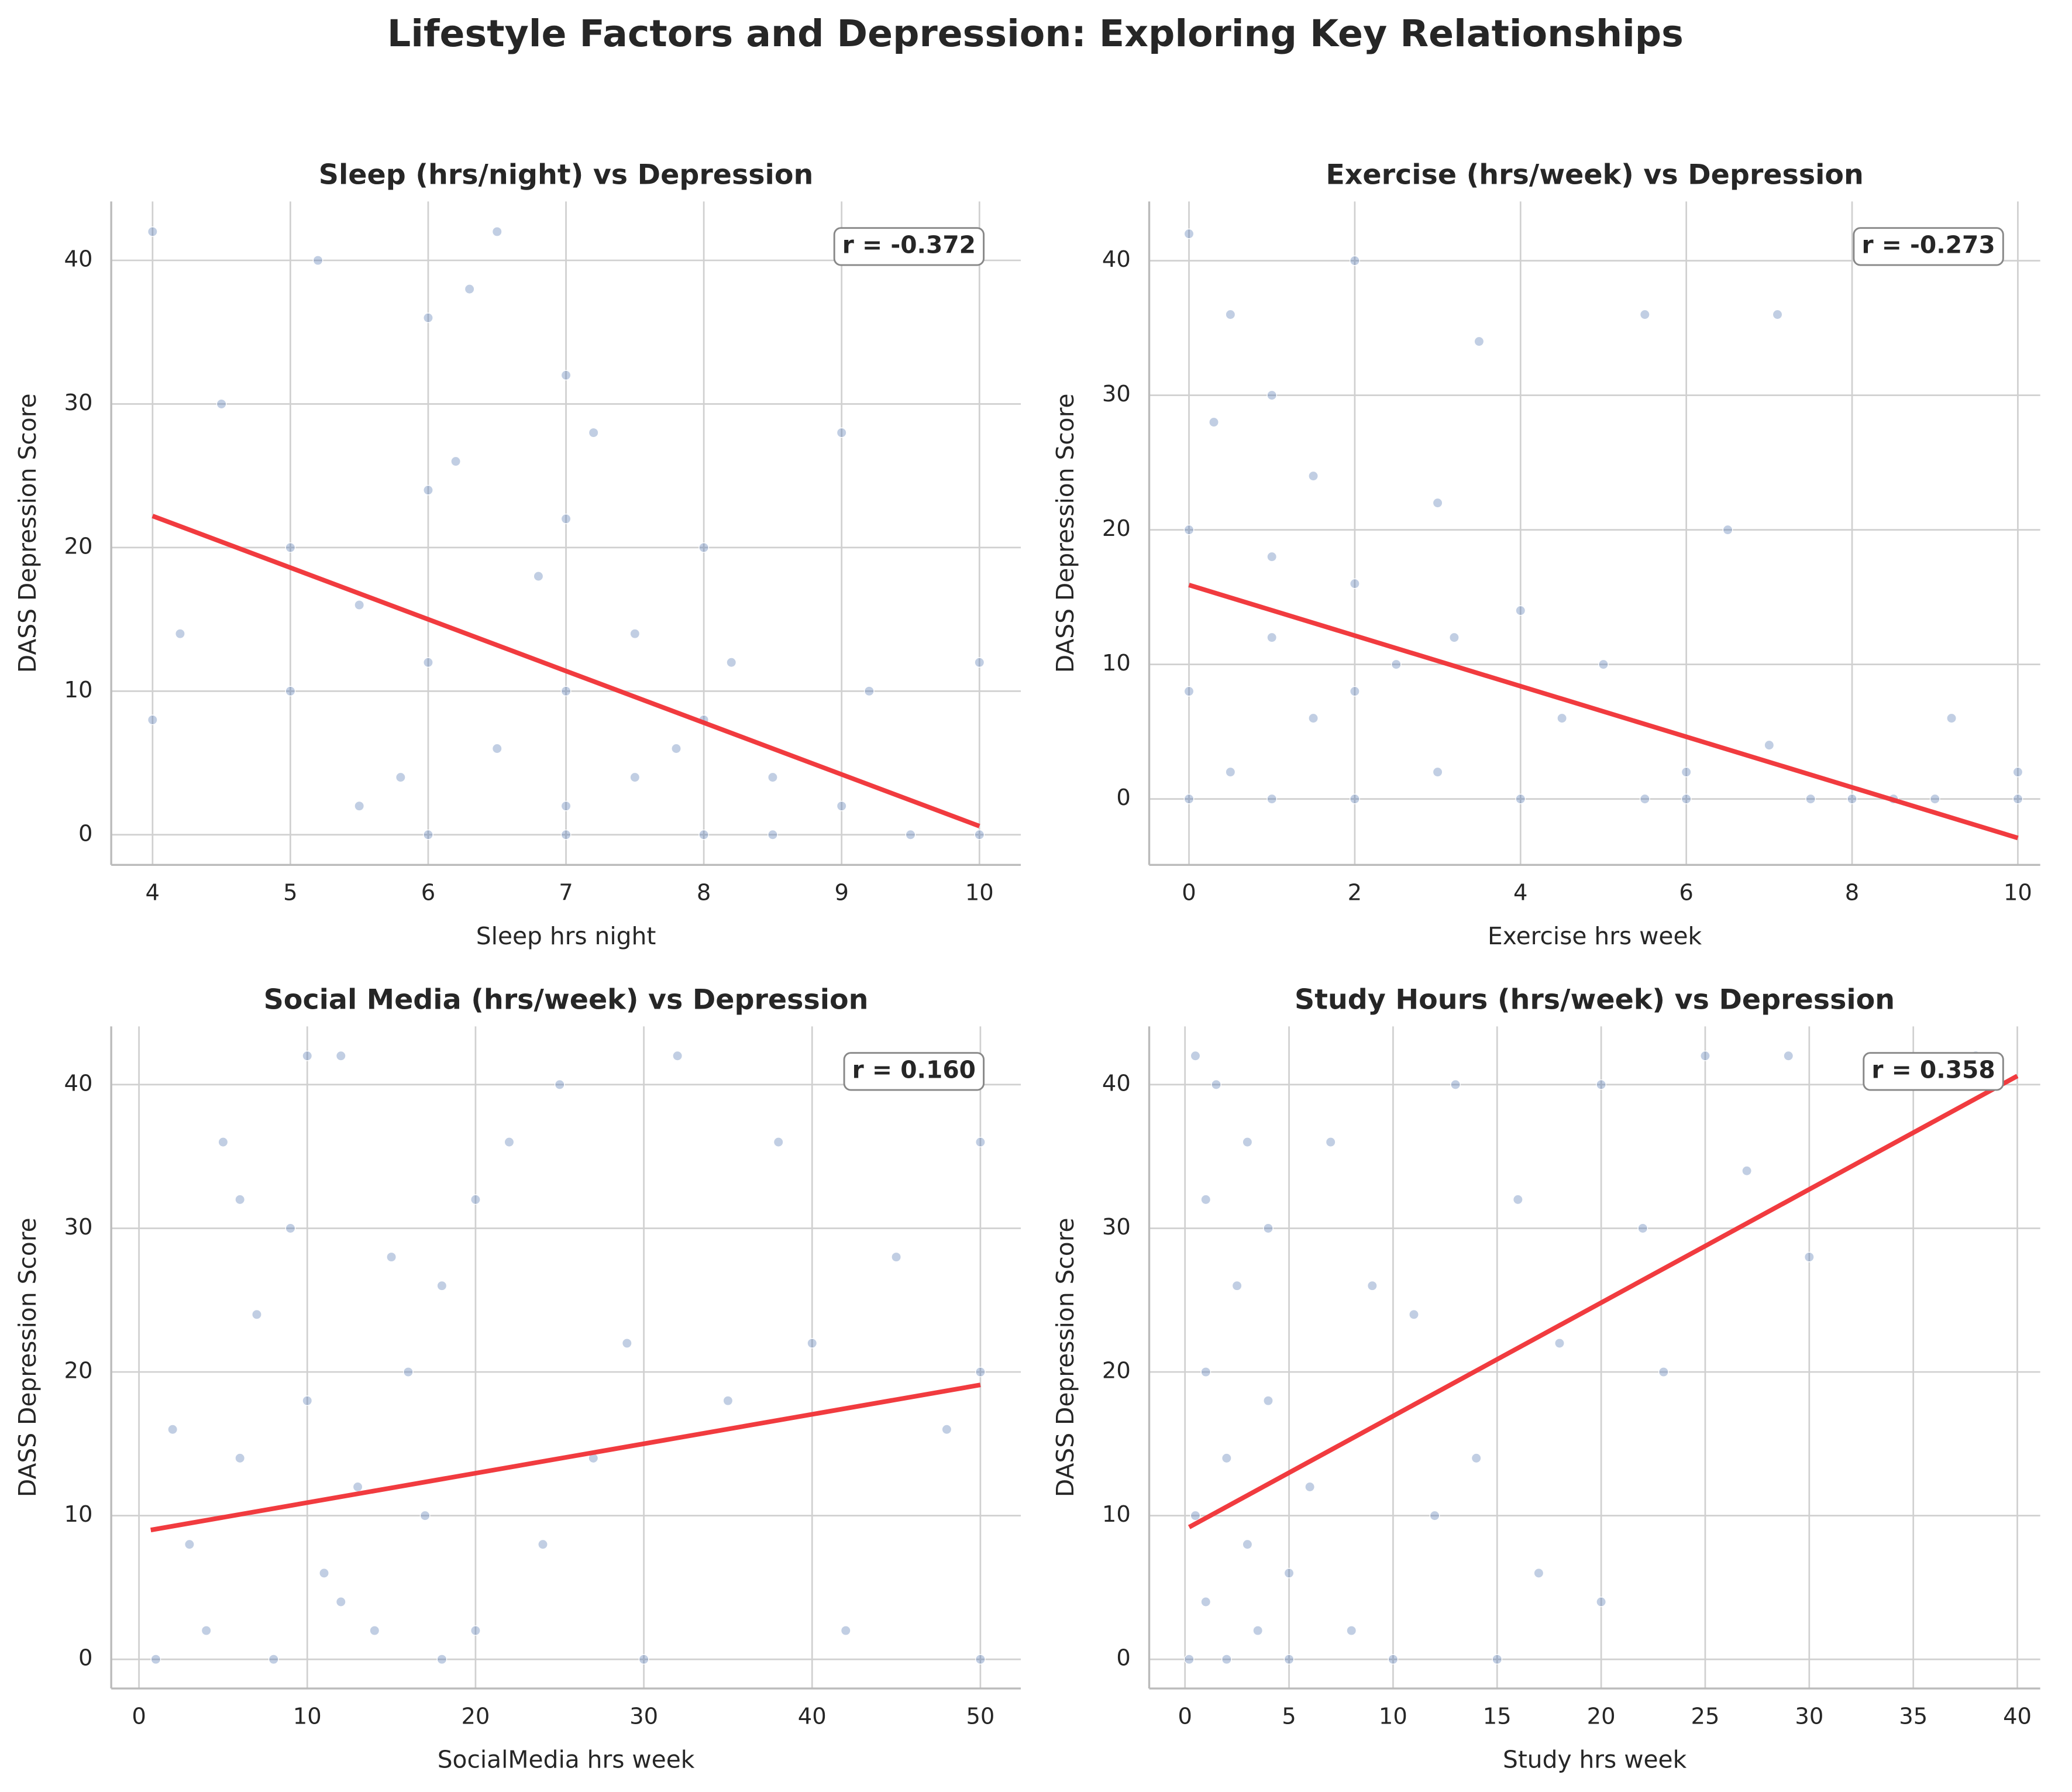 The image size is (2072, 1792). Describe the element at coordinates (1705, 1716) in the screenshot. I see `x-tick-label: 25` at that location.